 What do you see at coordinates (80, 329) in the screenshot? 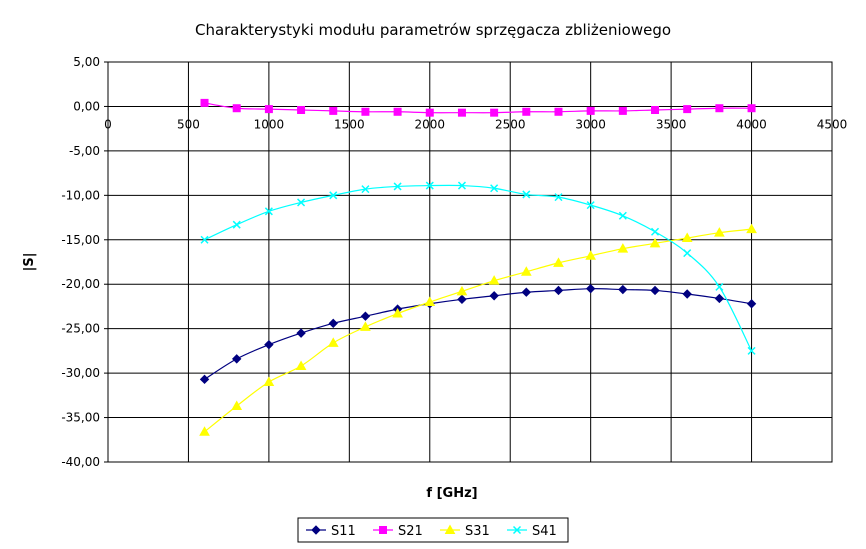
I see `y-tick-label: -25,00` at bounding box center [80, 329].